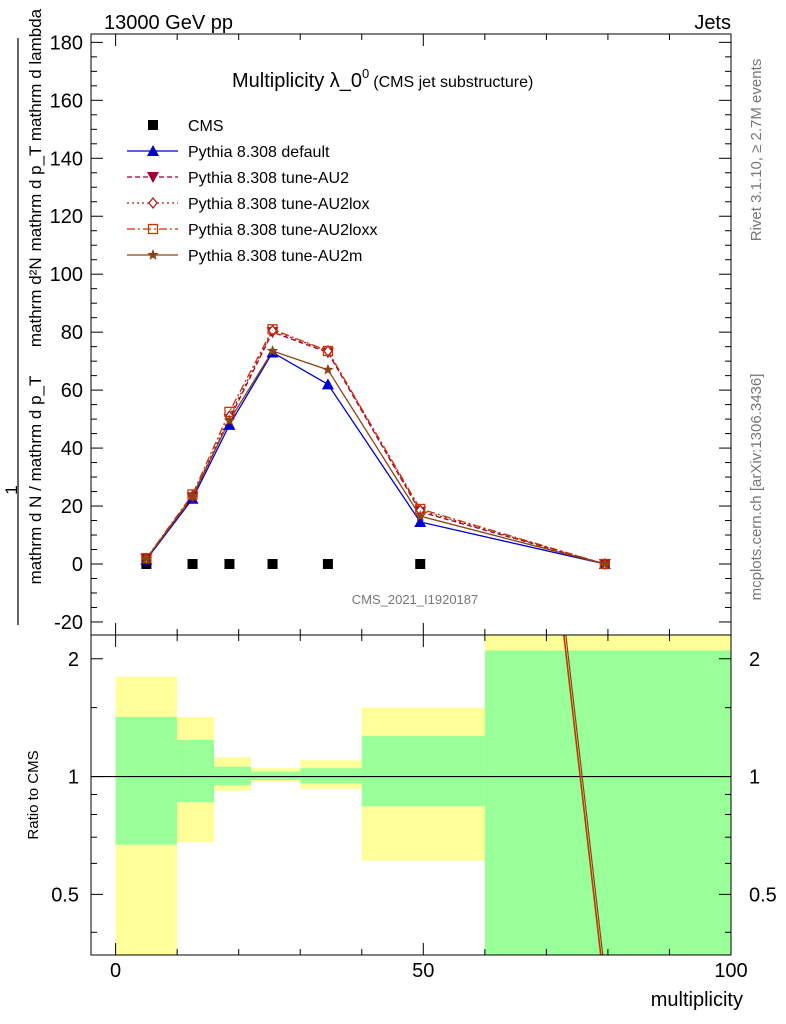  What do you see at coordinates (72, 507) in the screenshot?
I see `y-tick-label: 20` at bounding box center [72, 507].